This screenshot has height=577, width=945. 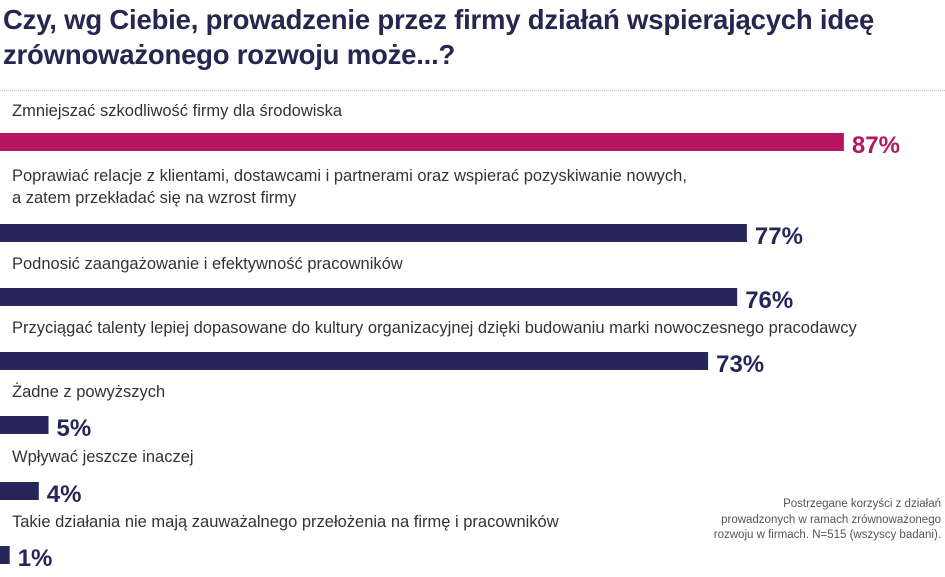 What do you see at coordinates (154, 198) in the screenshot?
I see `category-label: a zatem przekładać się na wzrost firmy` at bounding box center [154, 198].